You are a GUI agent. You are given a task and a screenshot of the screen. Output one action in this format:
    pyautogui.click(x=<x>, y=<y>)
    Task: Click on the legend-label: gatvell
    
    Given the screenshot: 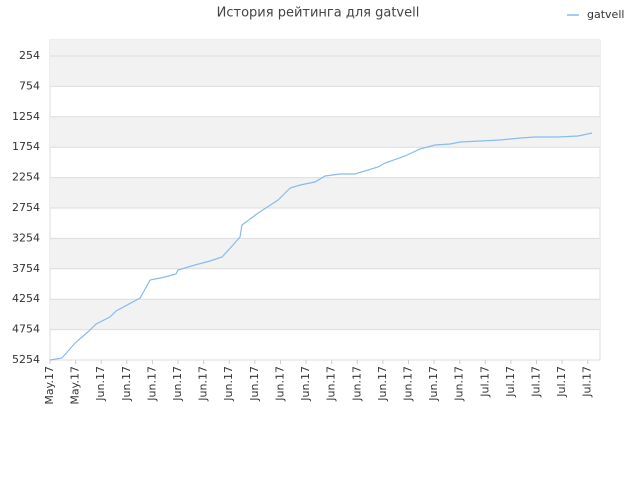 What is the action you would take?
    pyautogui.click(x=605, y=14)
    